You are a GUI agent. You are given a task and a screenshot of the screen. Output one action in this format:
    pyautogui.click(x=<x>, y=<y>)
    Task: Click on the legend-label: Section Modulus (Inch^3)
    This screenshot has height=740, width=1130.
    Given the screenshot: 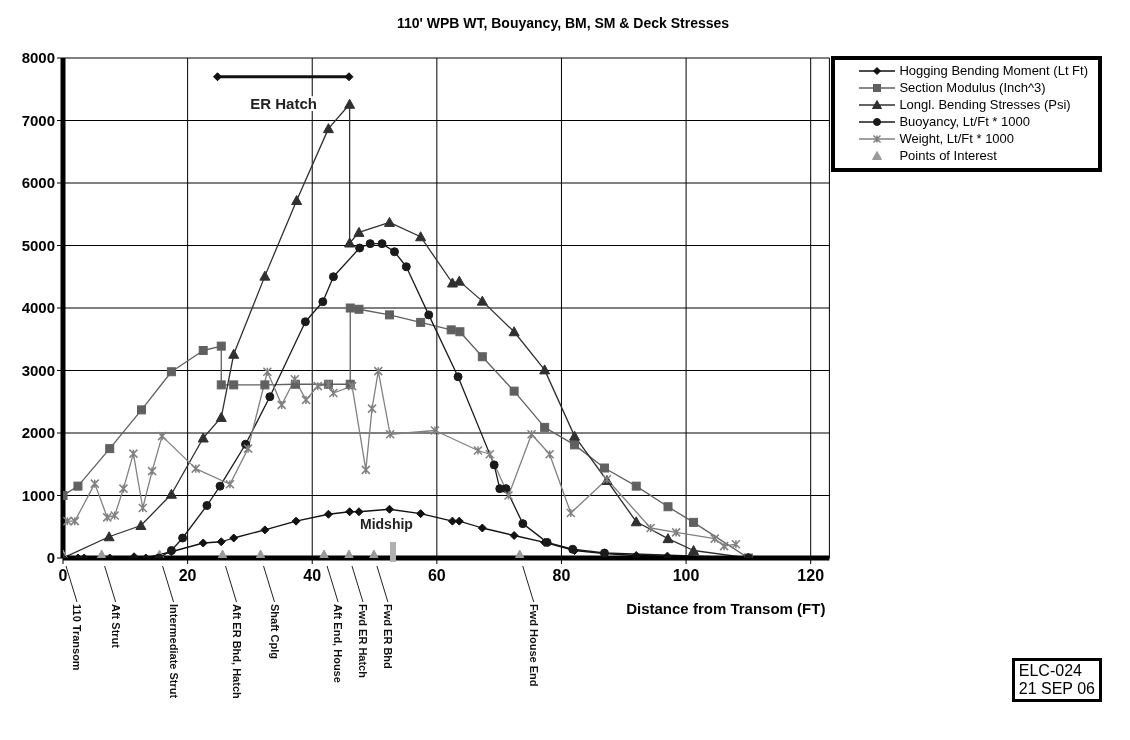 What is the action you would take?
    pyautogui.click(x=972, y=87)
    